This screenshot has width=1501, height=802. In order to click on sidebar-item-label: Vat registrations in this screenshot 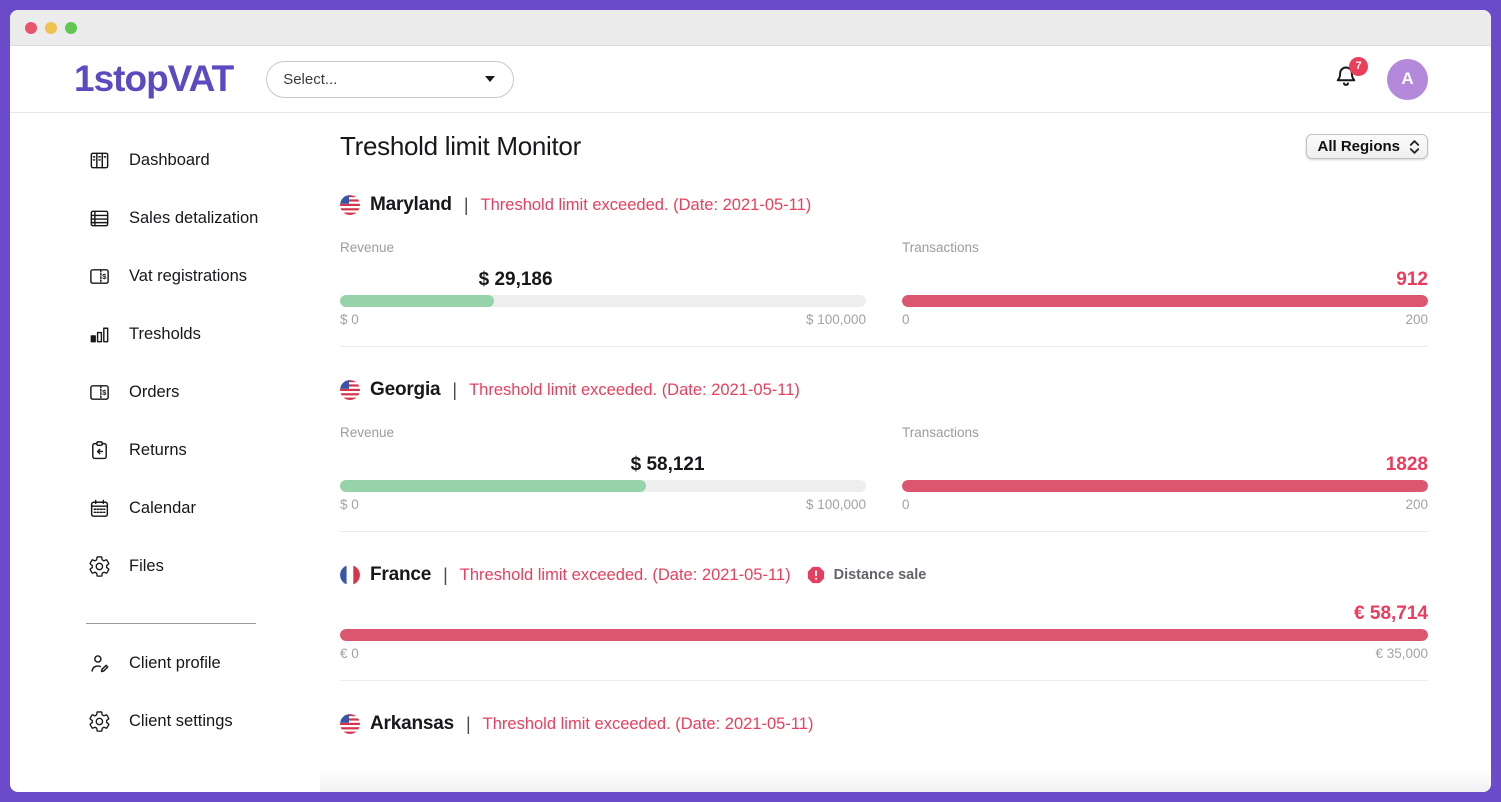, I will do `click(188, 275)`.